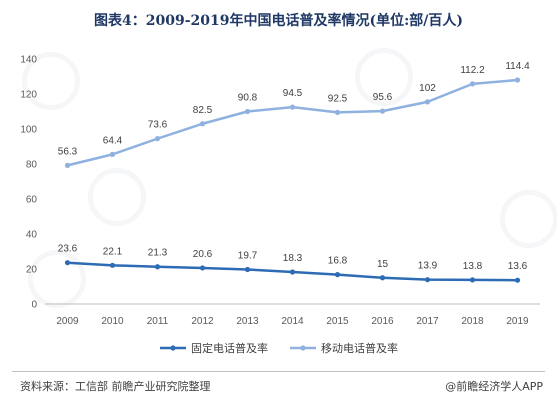 This screenshot has width=557, height=406. What do you see at coordinates (113, 140) in the screenshot?
I see `series-1-data-label: 64.4` at bounding box center [113, 140].